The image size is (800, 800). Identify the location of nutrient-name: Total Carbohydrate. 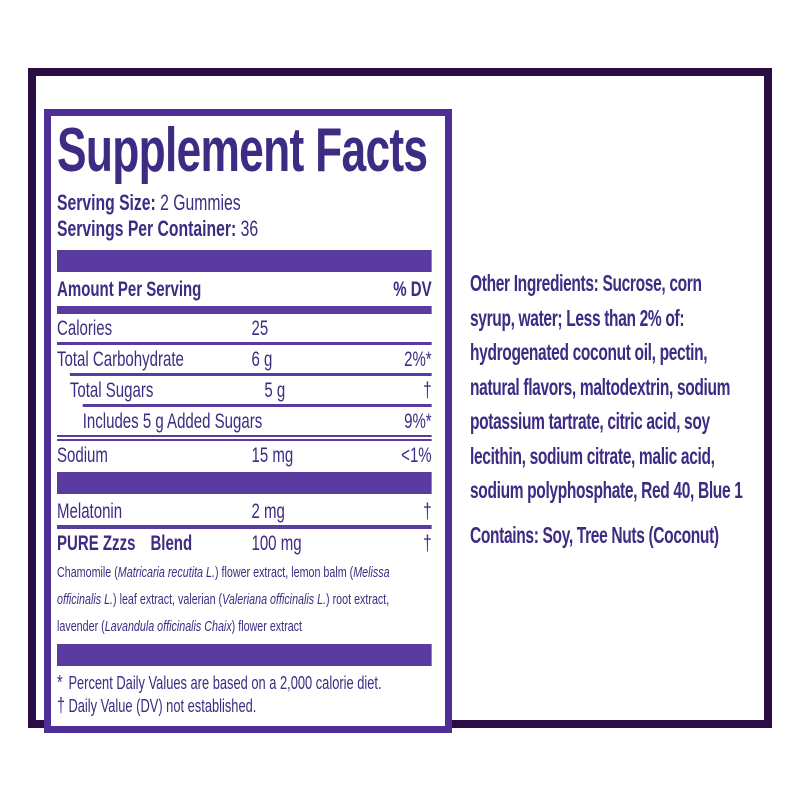
(120, 359).